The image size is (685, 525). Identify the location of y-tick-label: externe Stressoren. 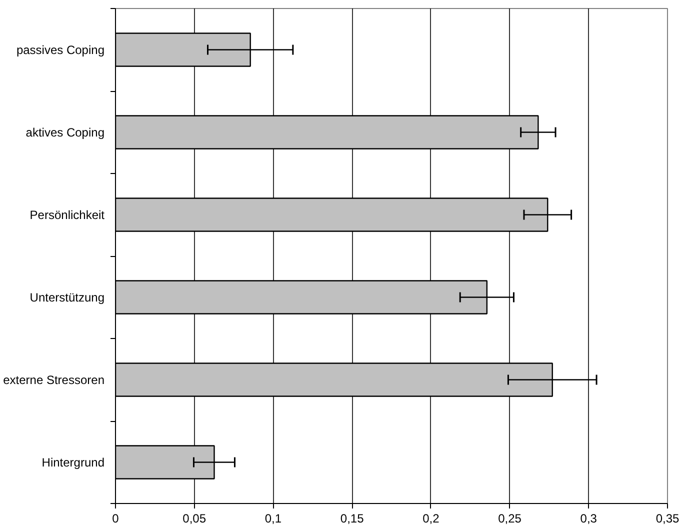
(54, 379).